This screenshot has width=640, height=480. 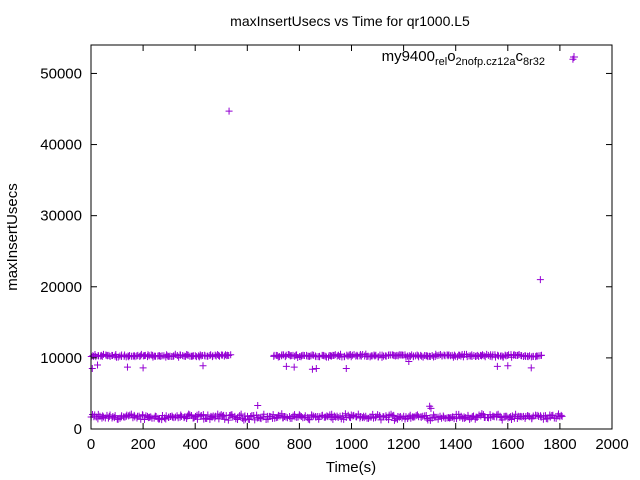 What do you see at coordinates (574, 57) in the screenshot?
I see `legend-marker` at bounding box center [574, 57].